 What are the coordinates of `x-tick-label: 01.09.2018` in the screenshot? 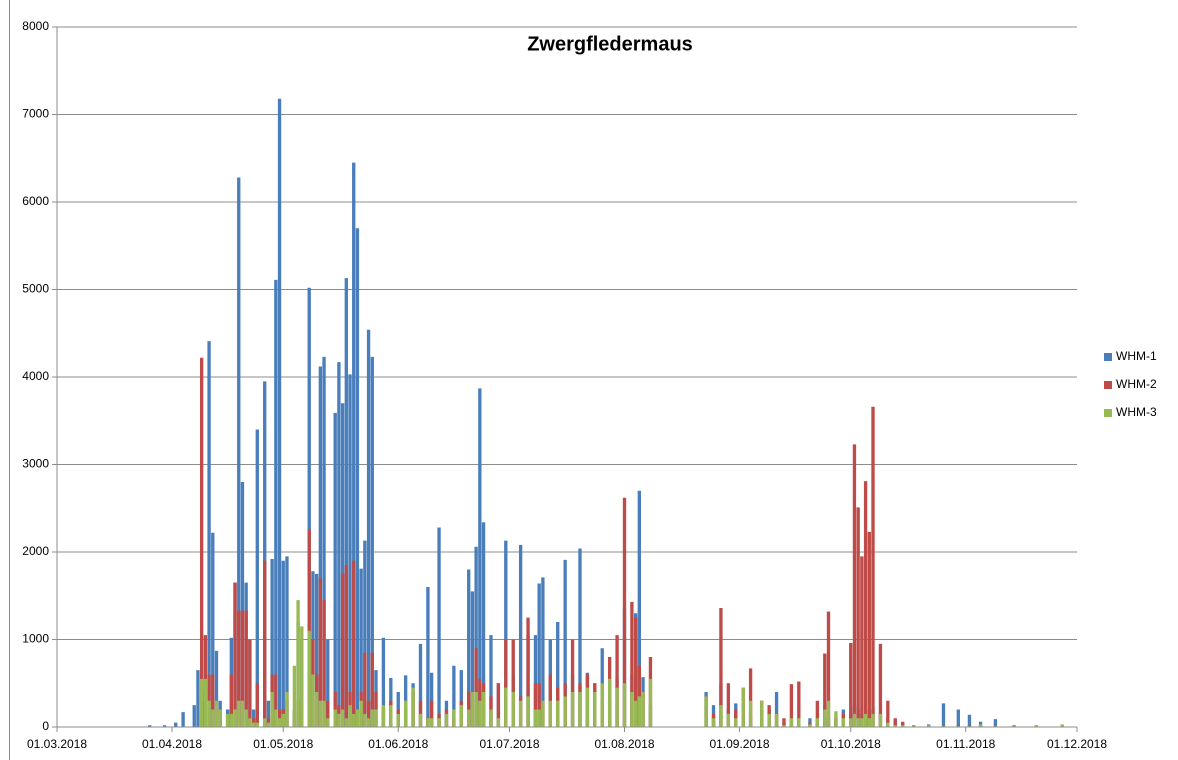 It's located at (739, 744).